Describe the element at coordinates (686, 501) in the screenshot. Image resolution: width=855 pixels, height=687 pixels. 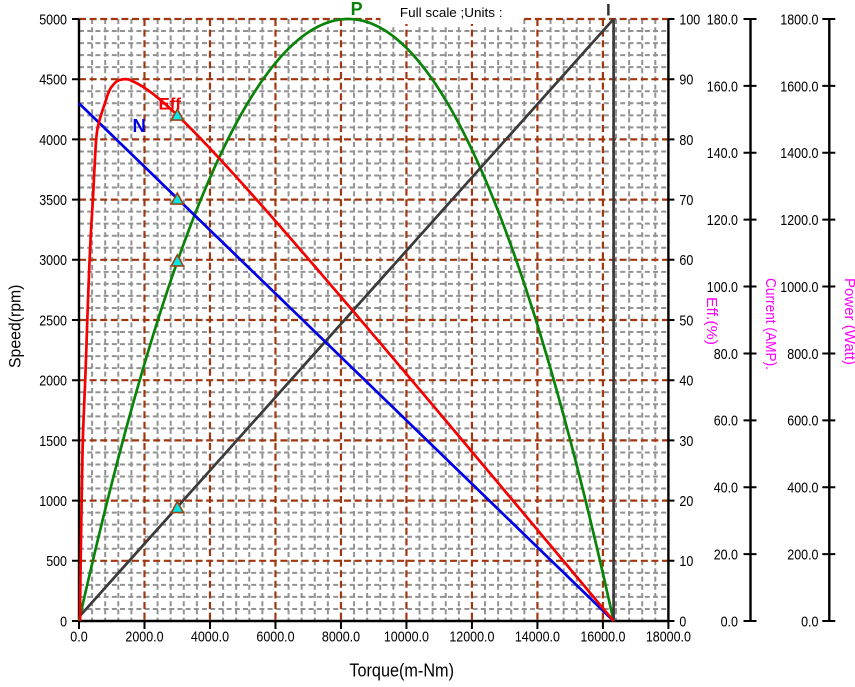
I see `svg-text: 20` at that location.